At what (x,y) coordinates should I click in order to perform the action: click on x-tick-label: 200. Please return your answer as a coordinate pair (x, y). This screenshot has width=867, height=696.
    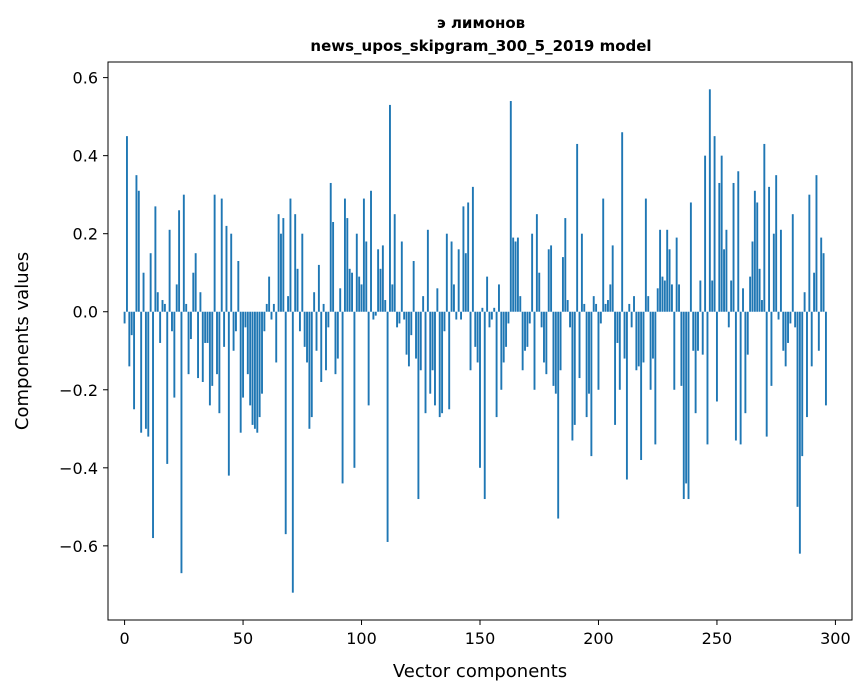
    Looking at the image, I should click on (598, 638).